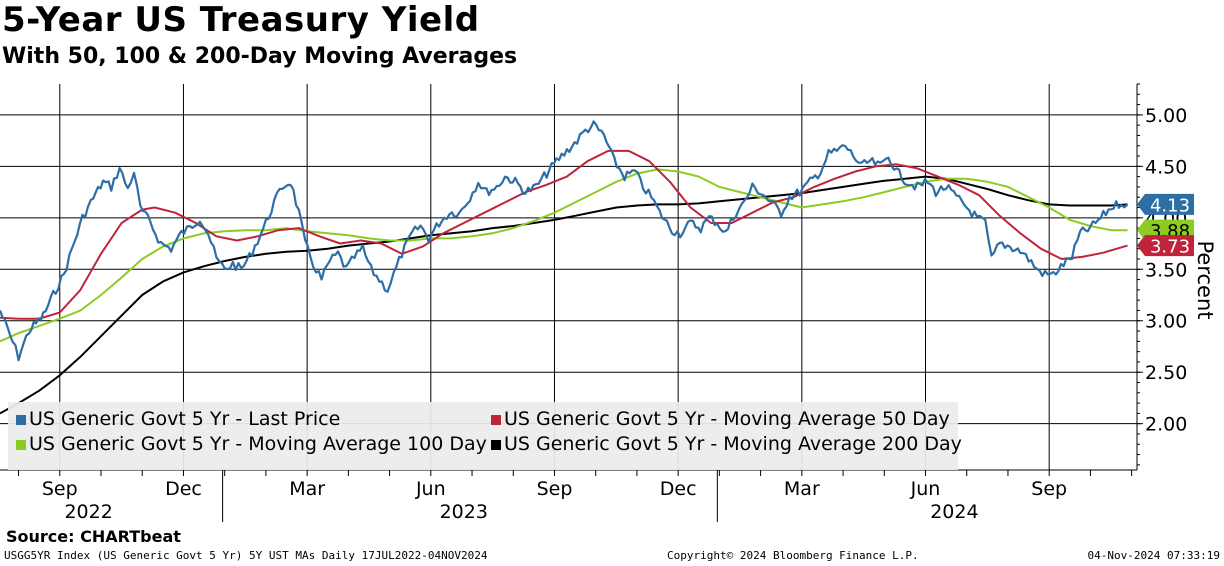 Image resolution: width=1224 pixels, height=566 pixels. I want to click on chart-subtitle: With 50, 100 & 200-Day Moving Averages, so click(260, 56).